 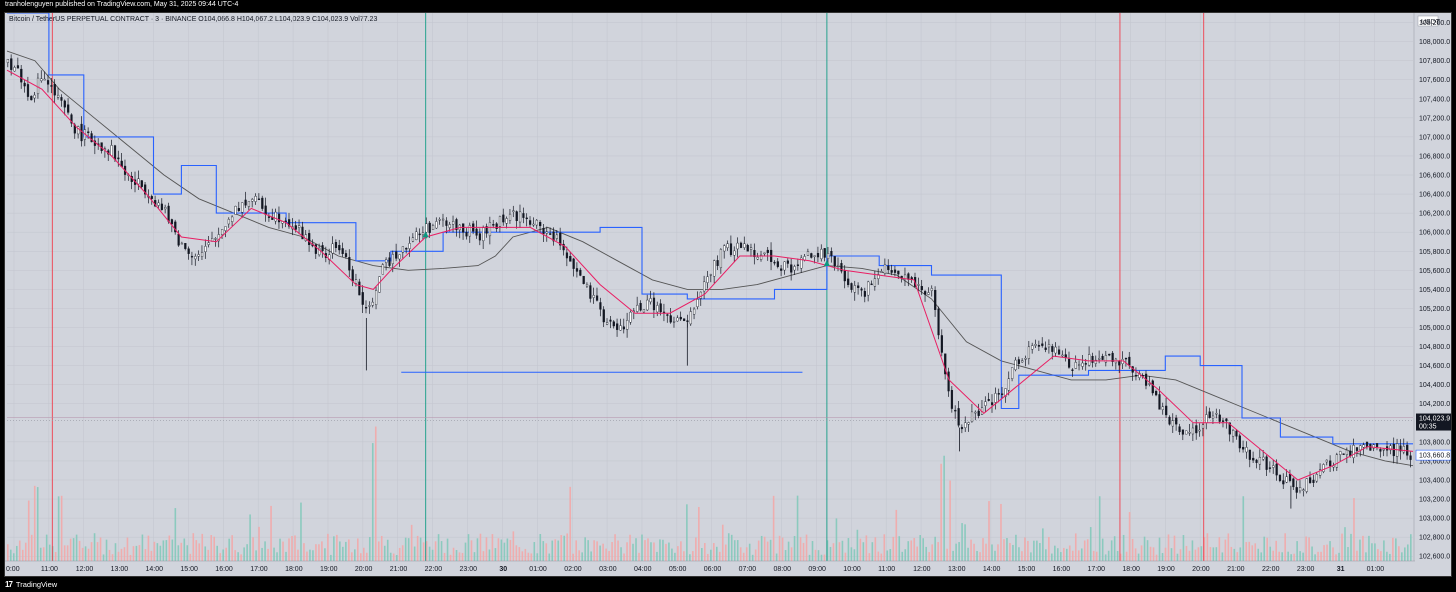 I want to click on brand-label: TradingView, so click(x=36, y=584).